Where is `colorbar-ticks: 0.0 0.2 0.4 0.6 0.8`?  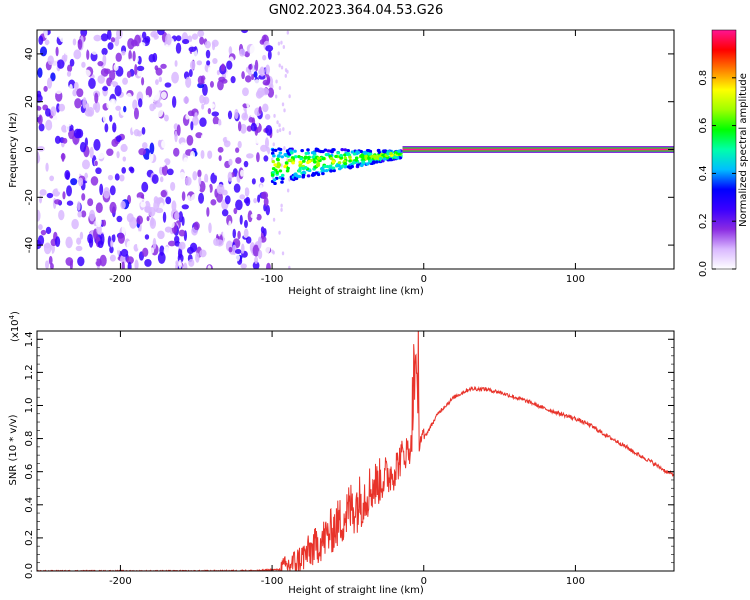
colorbar-ticks: 0.0 0.2 0.4 0.6 0.8 is located at coordinates (717, 173).